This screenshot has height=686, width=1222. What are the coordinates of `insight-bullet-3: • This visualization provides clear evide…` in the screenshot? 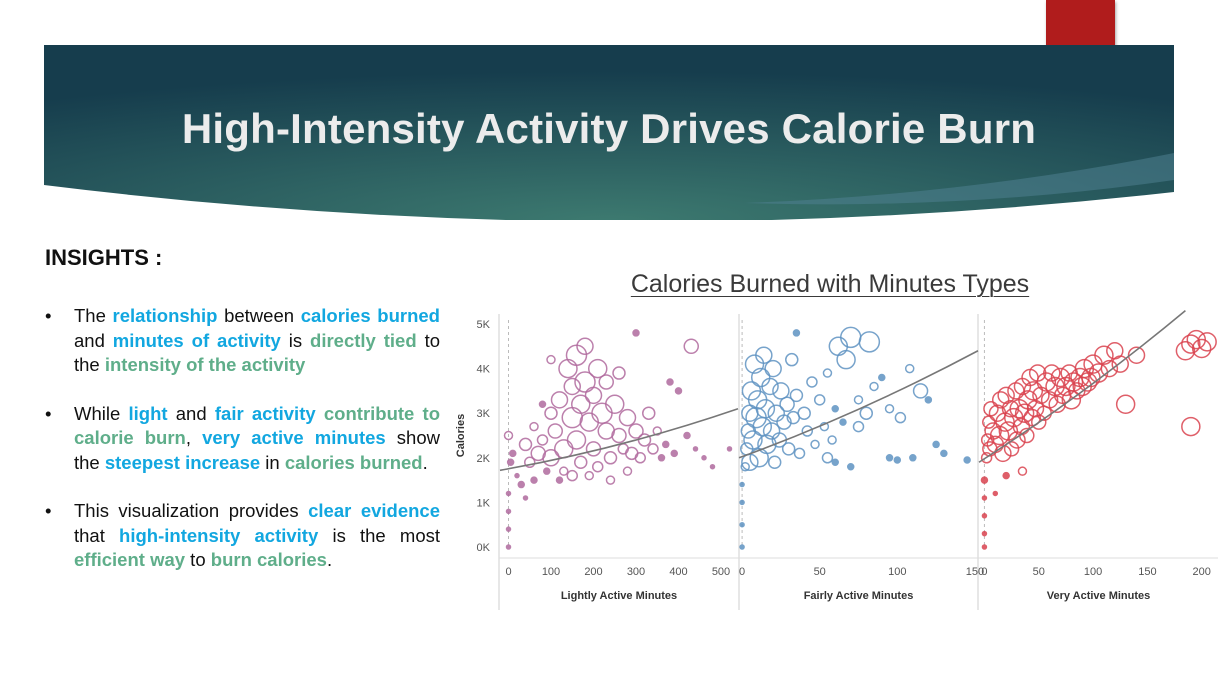 It's located at (242, 536).